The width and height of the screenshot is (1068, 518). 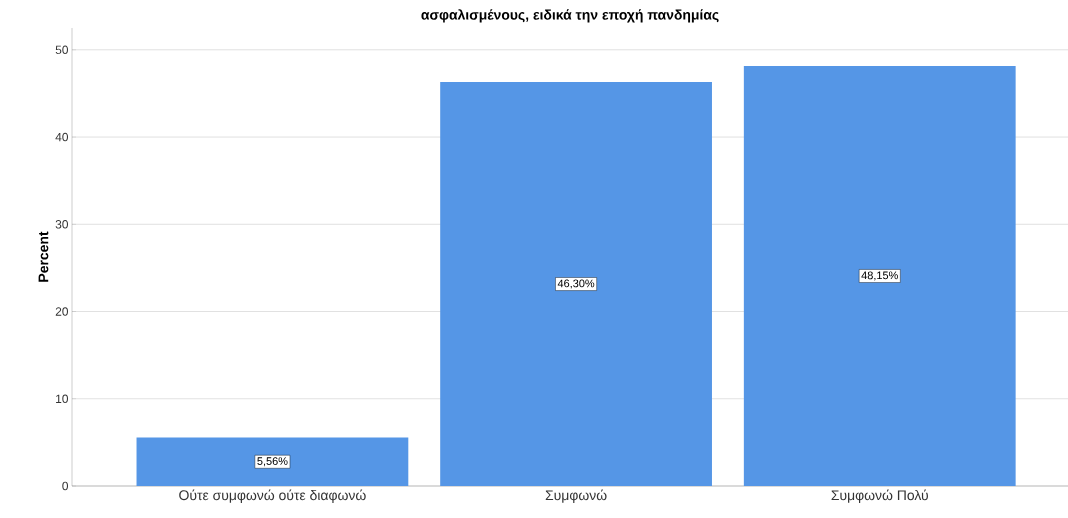 I want to click on y-tick-label: 10, so click(x=62, y=398).